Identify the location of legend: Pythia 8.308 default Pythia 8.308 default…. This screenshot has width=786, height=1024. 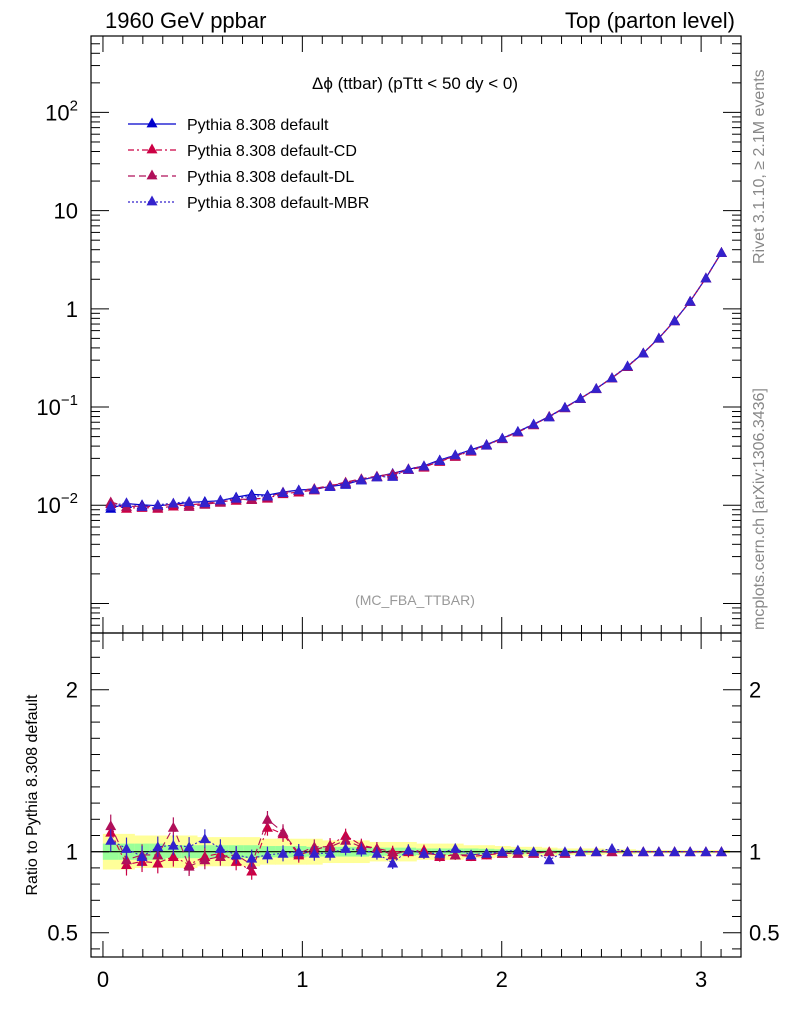
(248, 164).